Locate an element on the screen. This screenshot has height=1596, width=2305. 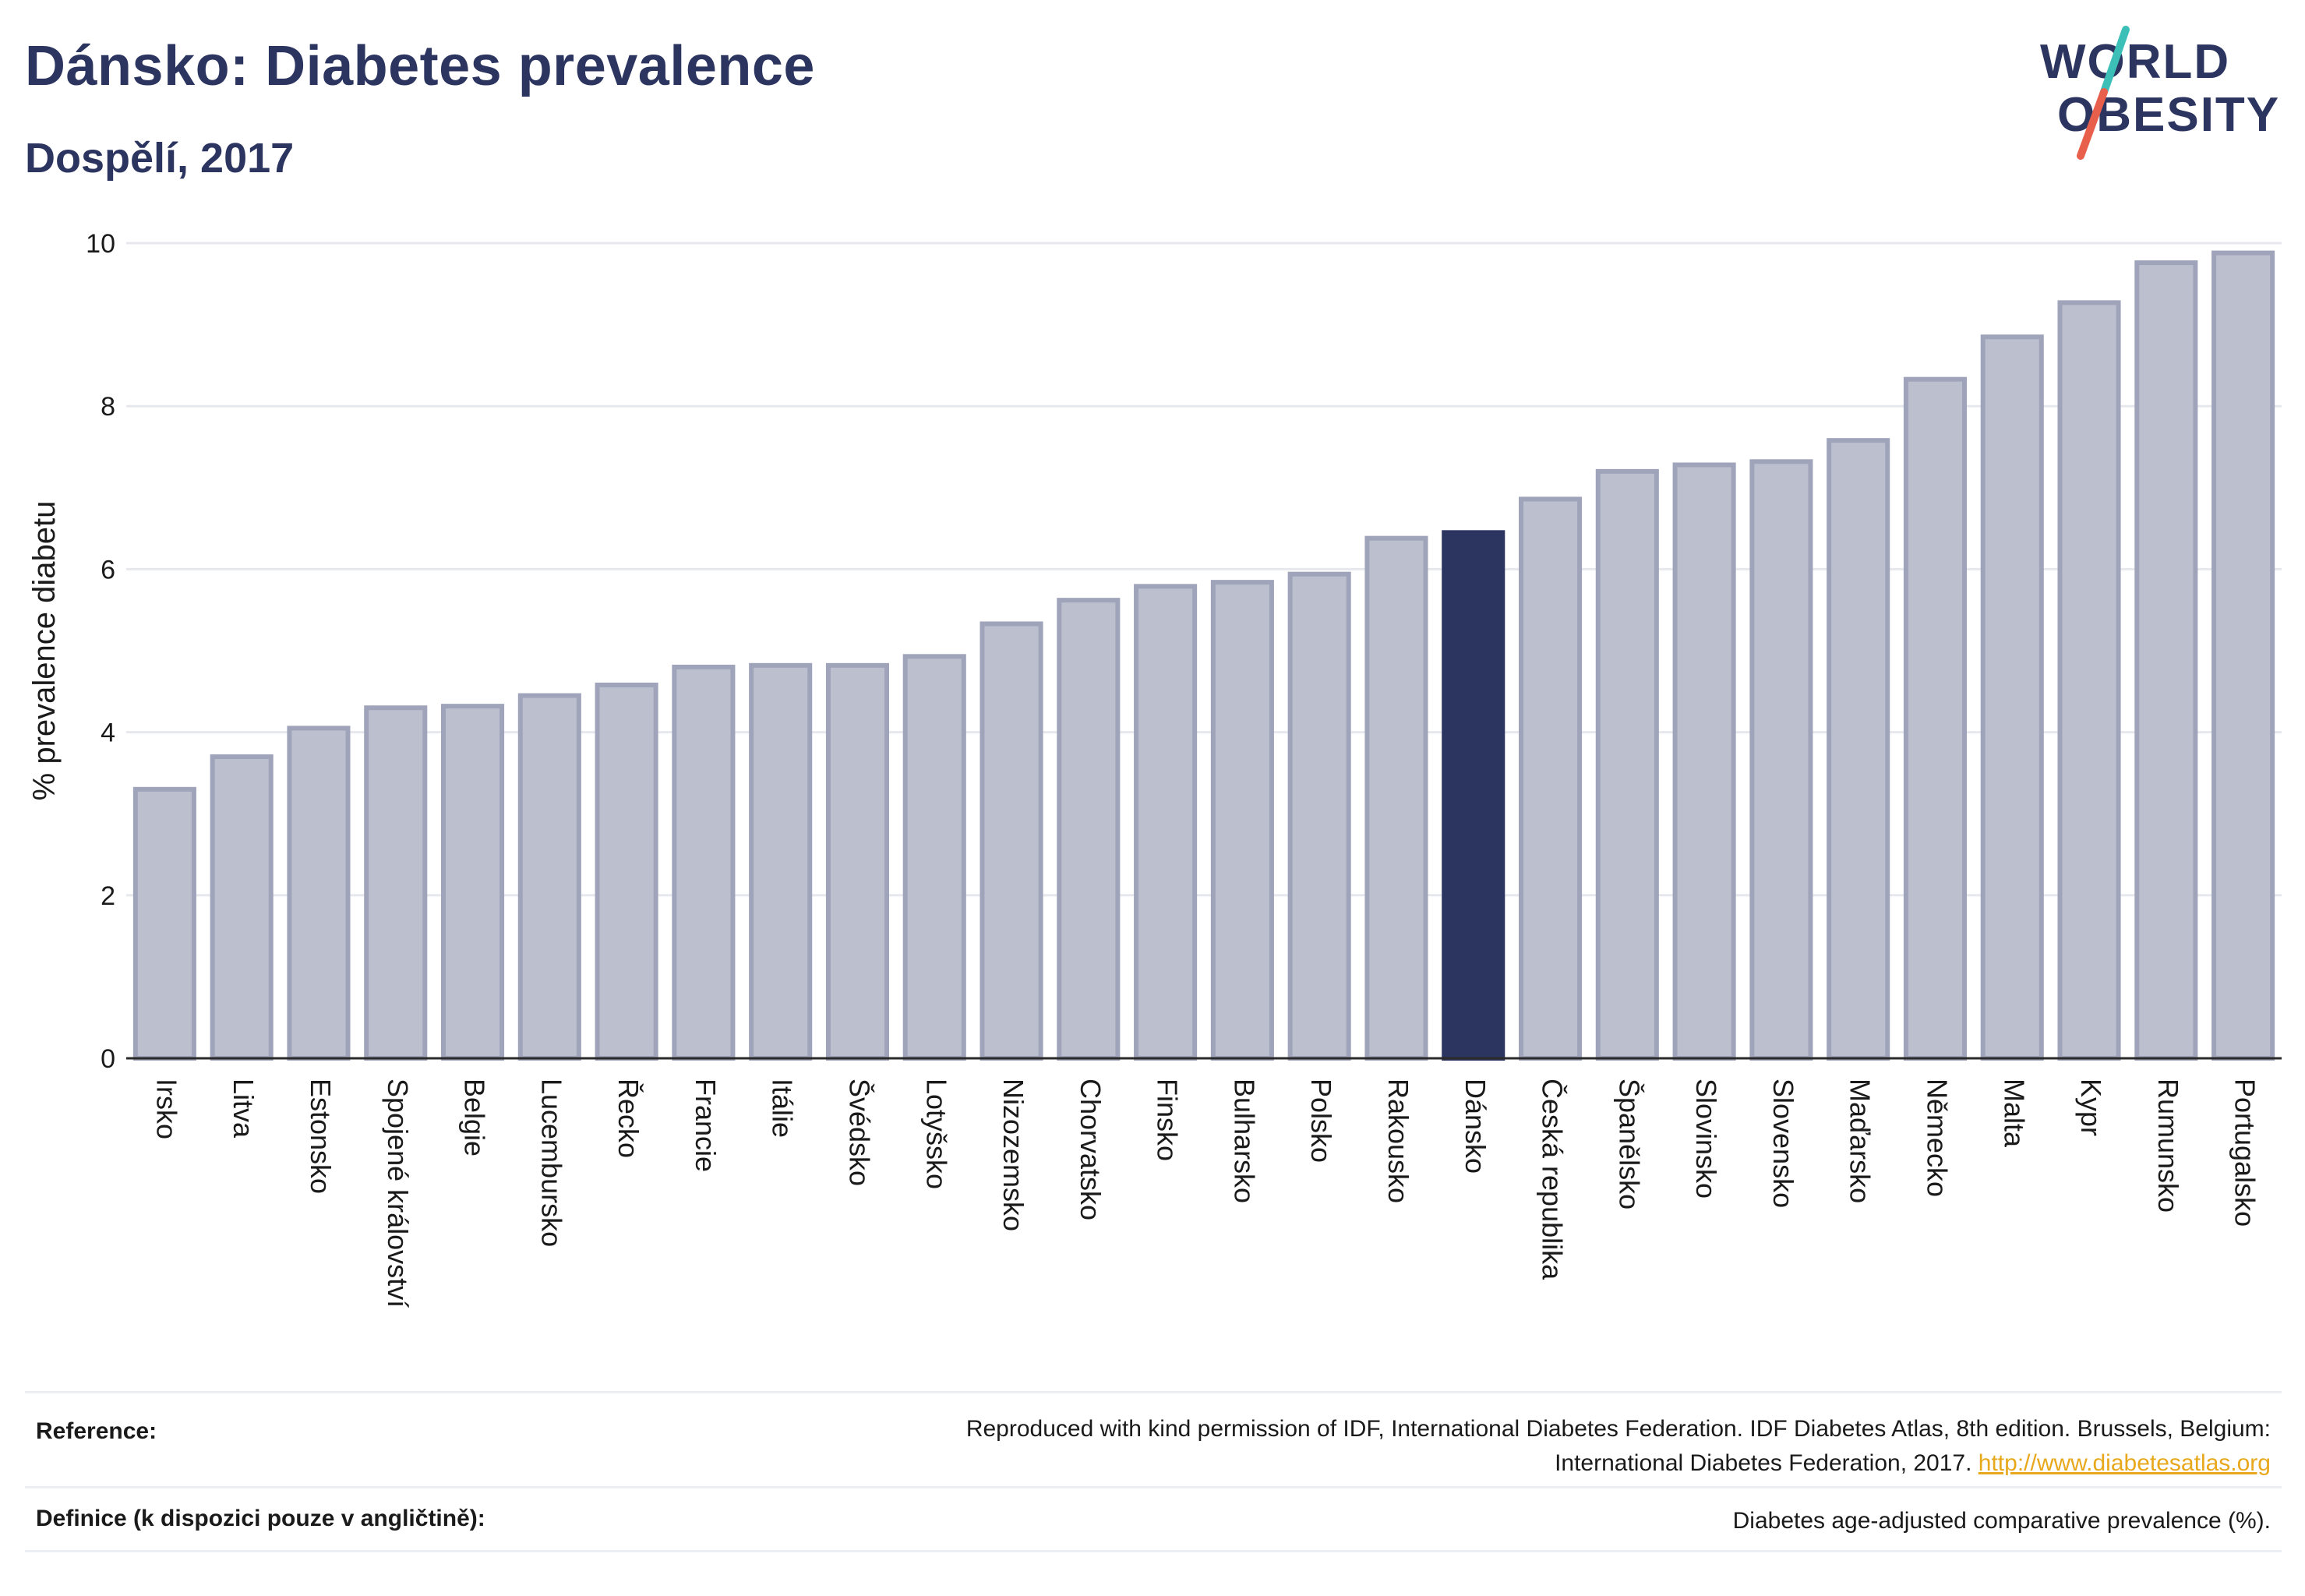
x-tick-label: Itálie is located at coordinates (783, 1108).